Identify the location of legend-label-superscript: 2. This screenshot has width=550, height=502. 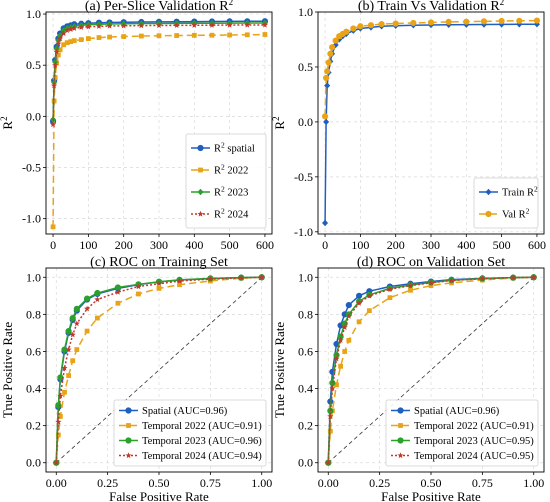
(223, 189).